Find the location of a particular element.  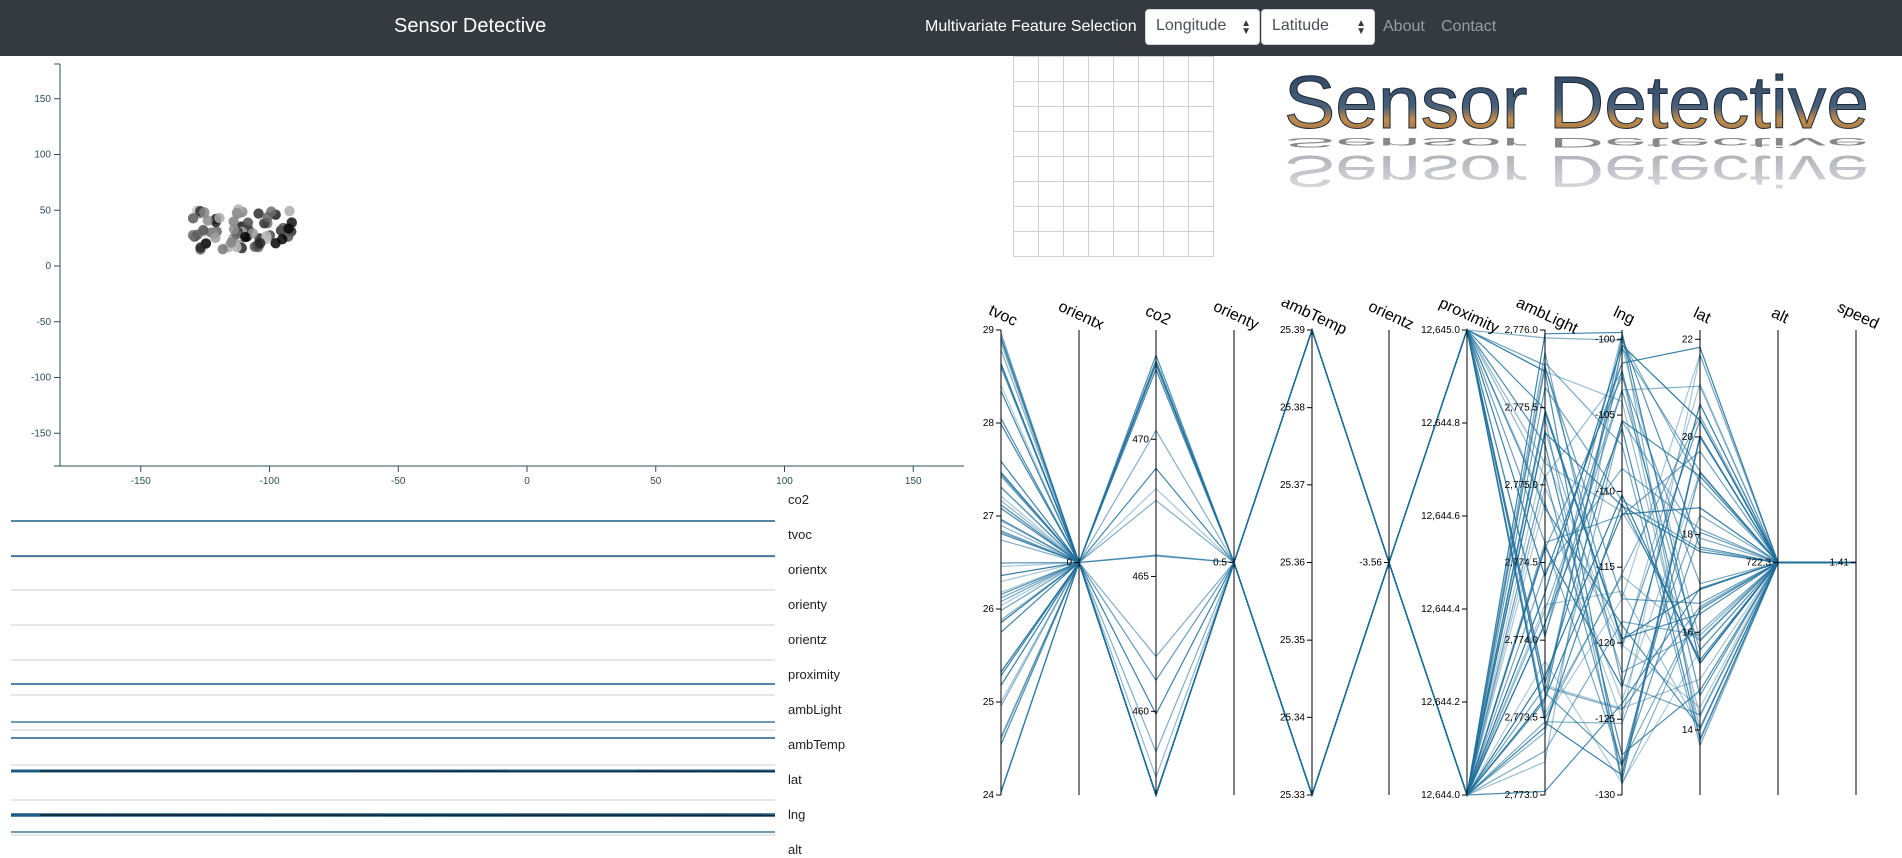

pc-tick-label: 24 is located at coordinates (989, 795).